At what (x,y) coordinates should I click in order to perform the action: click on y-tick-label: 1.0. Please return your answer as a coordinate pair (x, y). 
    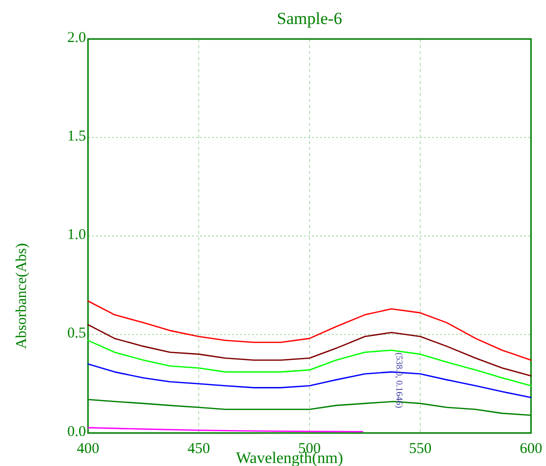
    Looking at the image, I should click on (76, 235).